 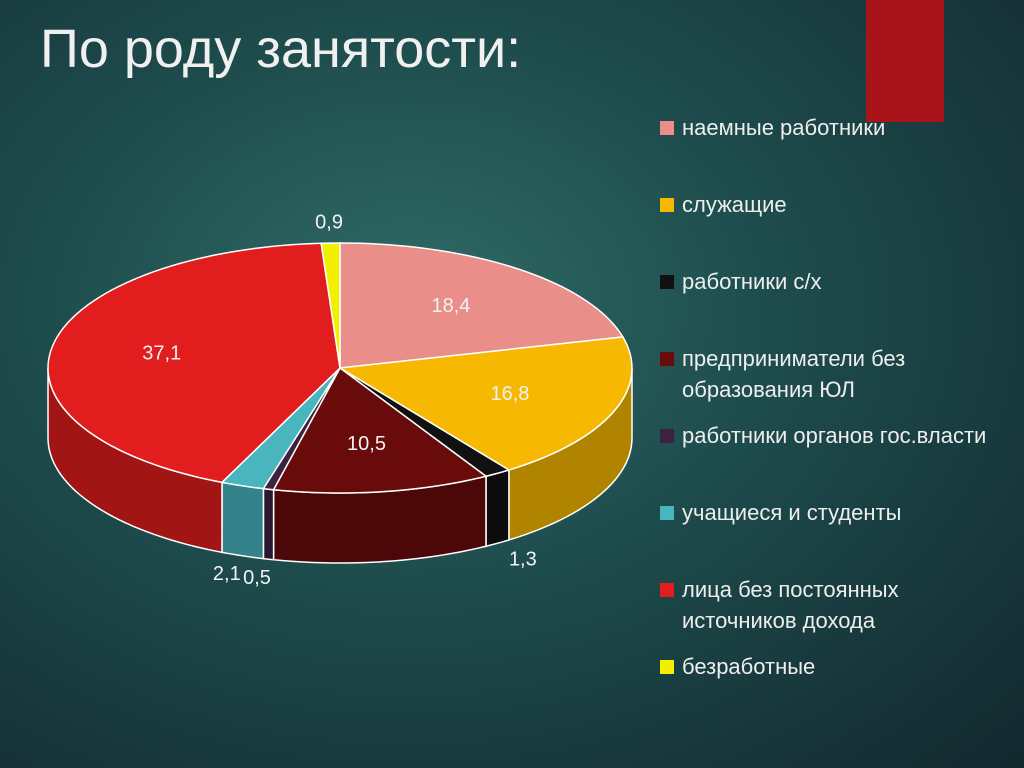 What do you see at coordinates (752, 281) in the screenshot?
I see `legend-label: работники с/х` at bounding box center [752, 281].